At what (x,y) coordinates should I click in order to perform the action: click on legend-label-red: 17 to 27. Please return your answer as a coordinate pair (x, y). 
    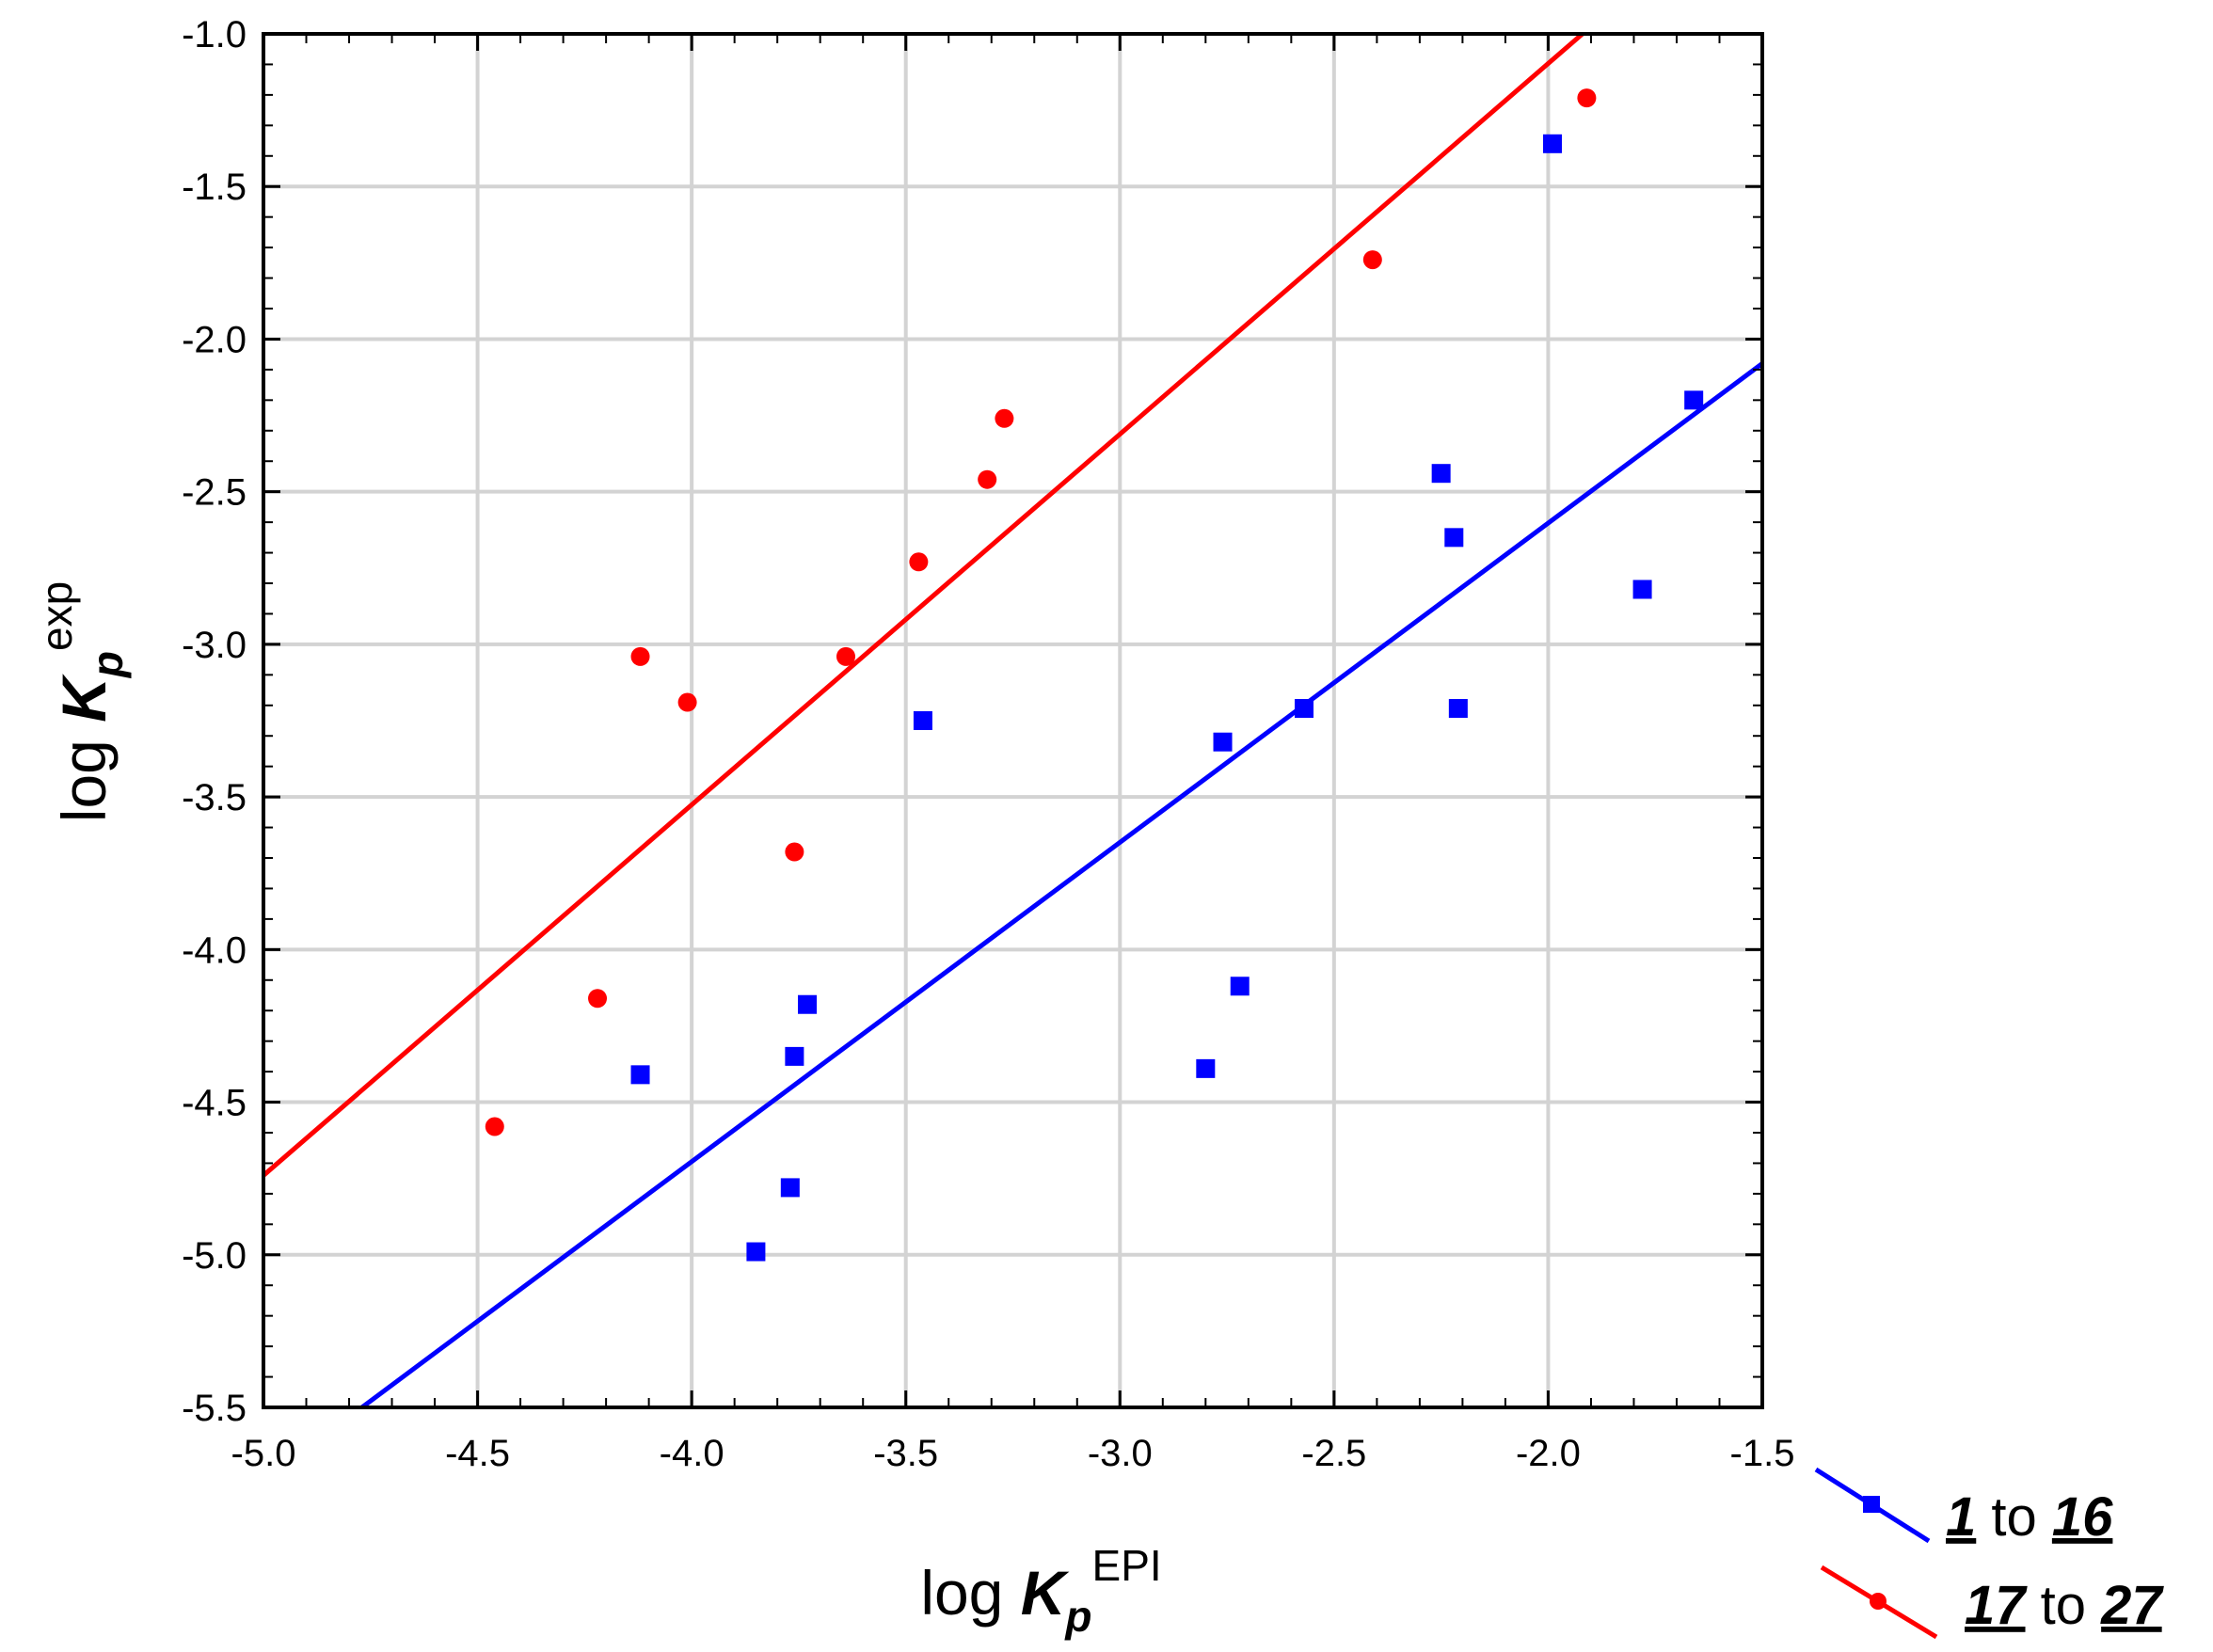
    Looking at the image, I should click on (2065, 1605).